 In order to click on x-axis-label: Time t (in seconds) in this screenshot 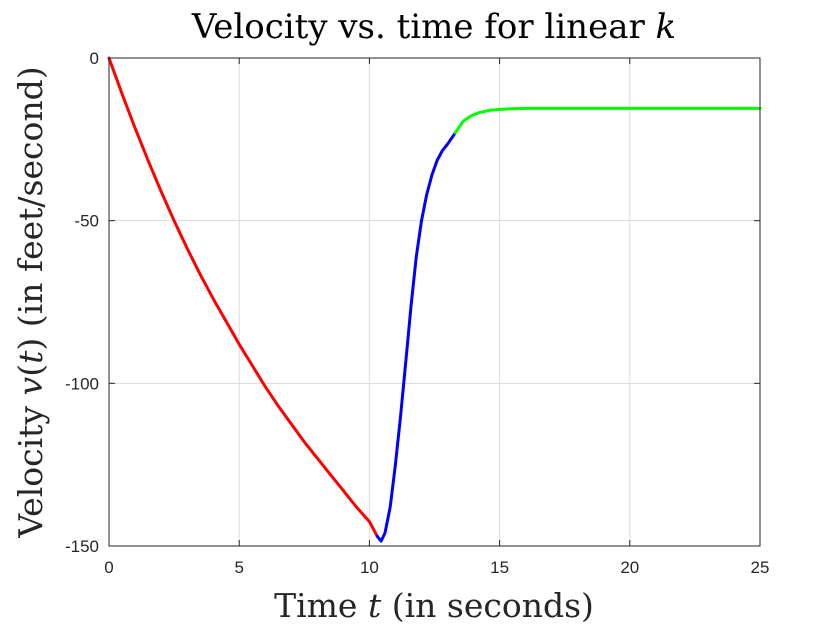, I will do `click(434, 605)`.